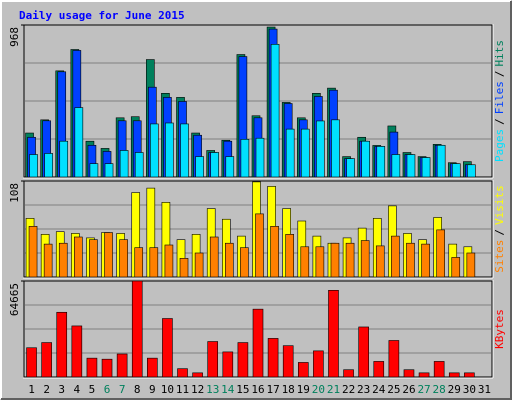 The height and width of the screenshot is (400, 512). I want to click on legend-entry: Files, so click(499, 97).